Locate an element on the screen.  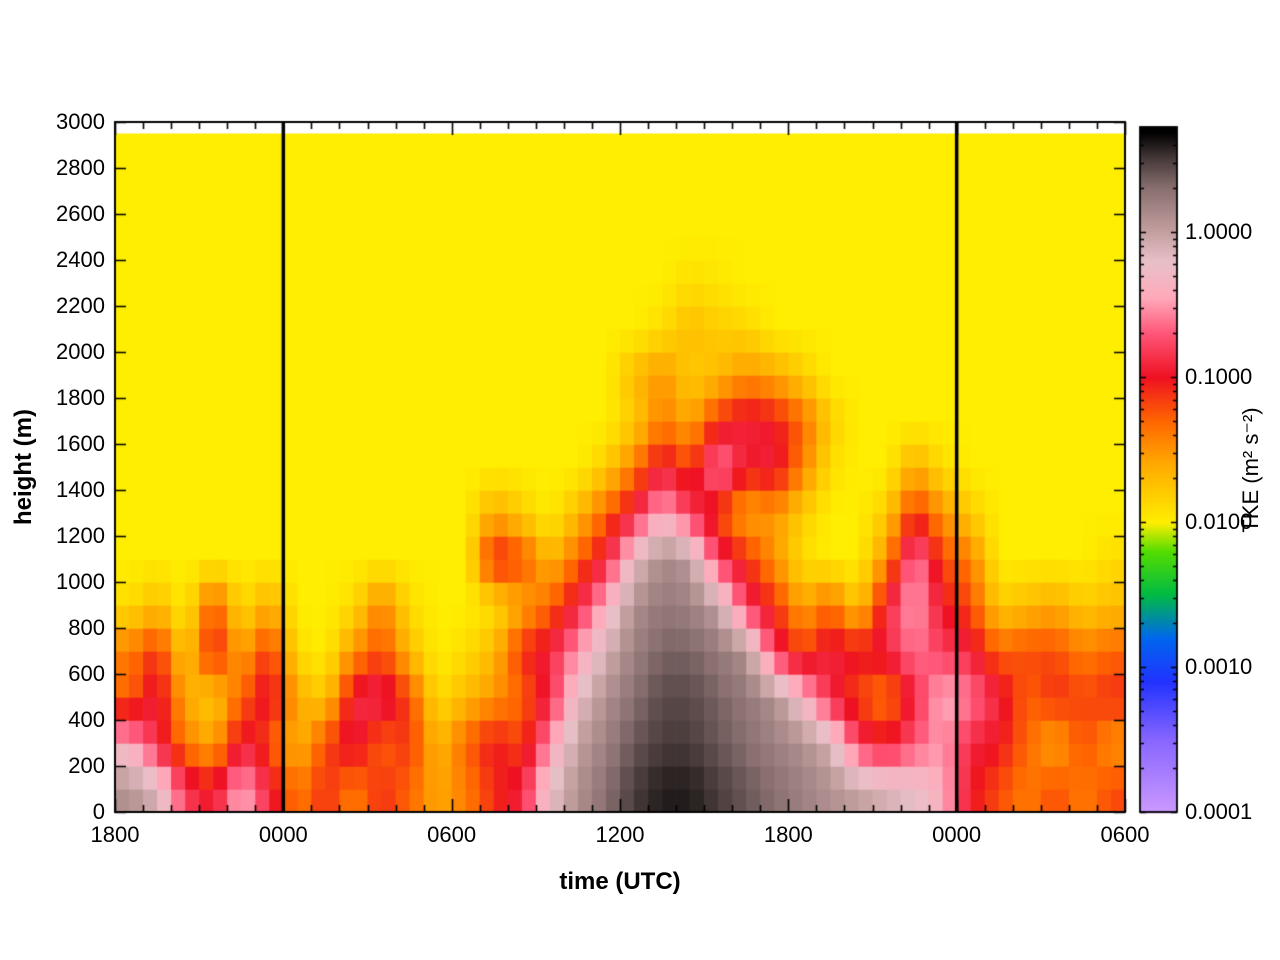
y-tick-label: 0 is located at coordinates (98, 811).